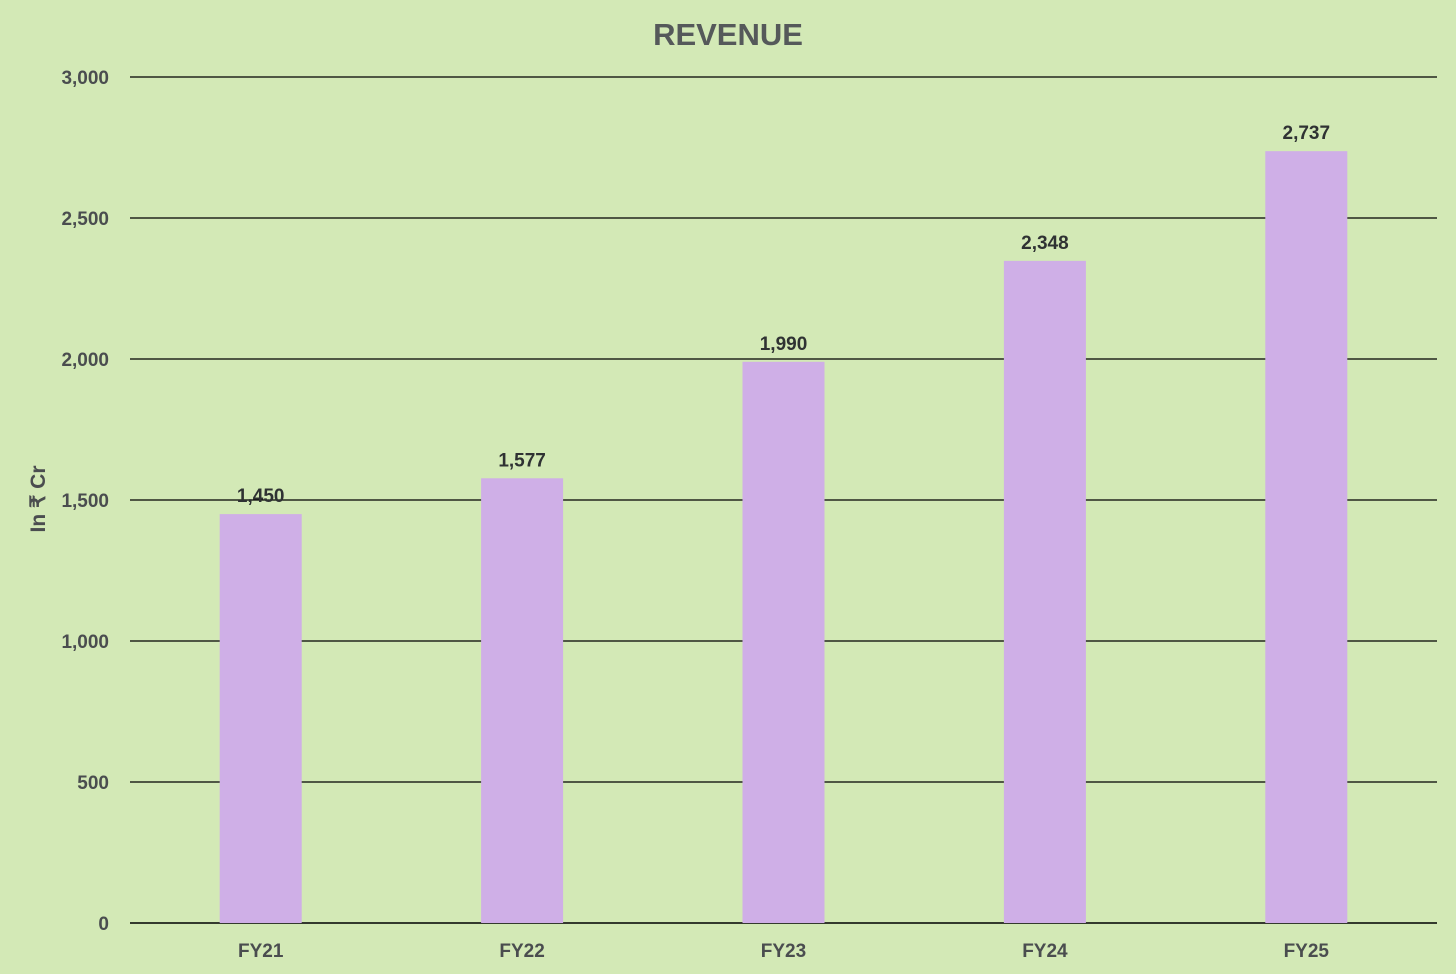  Describe the element at coordinates (85, 78) in the screenshot. I see `y-tick-label: 3,000` at that location.